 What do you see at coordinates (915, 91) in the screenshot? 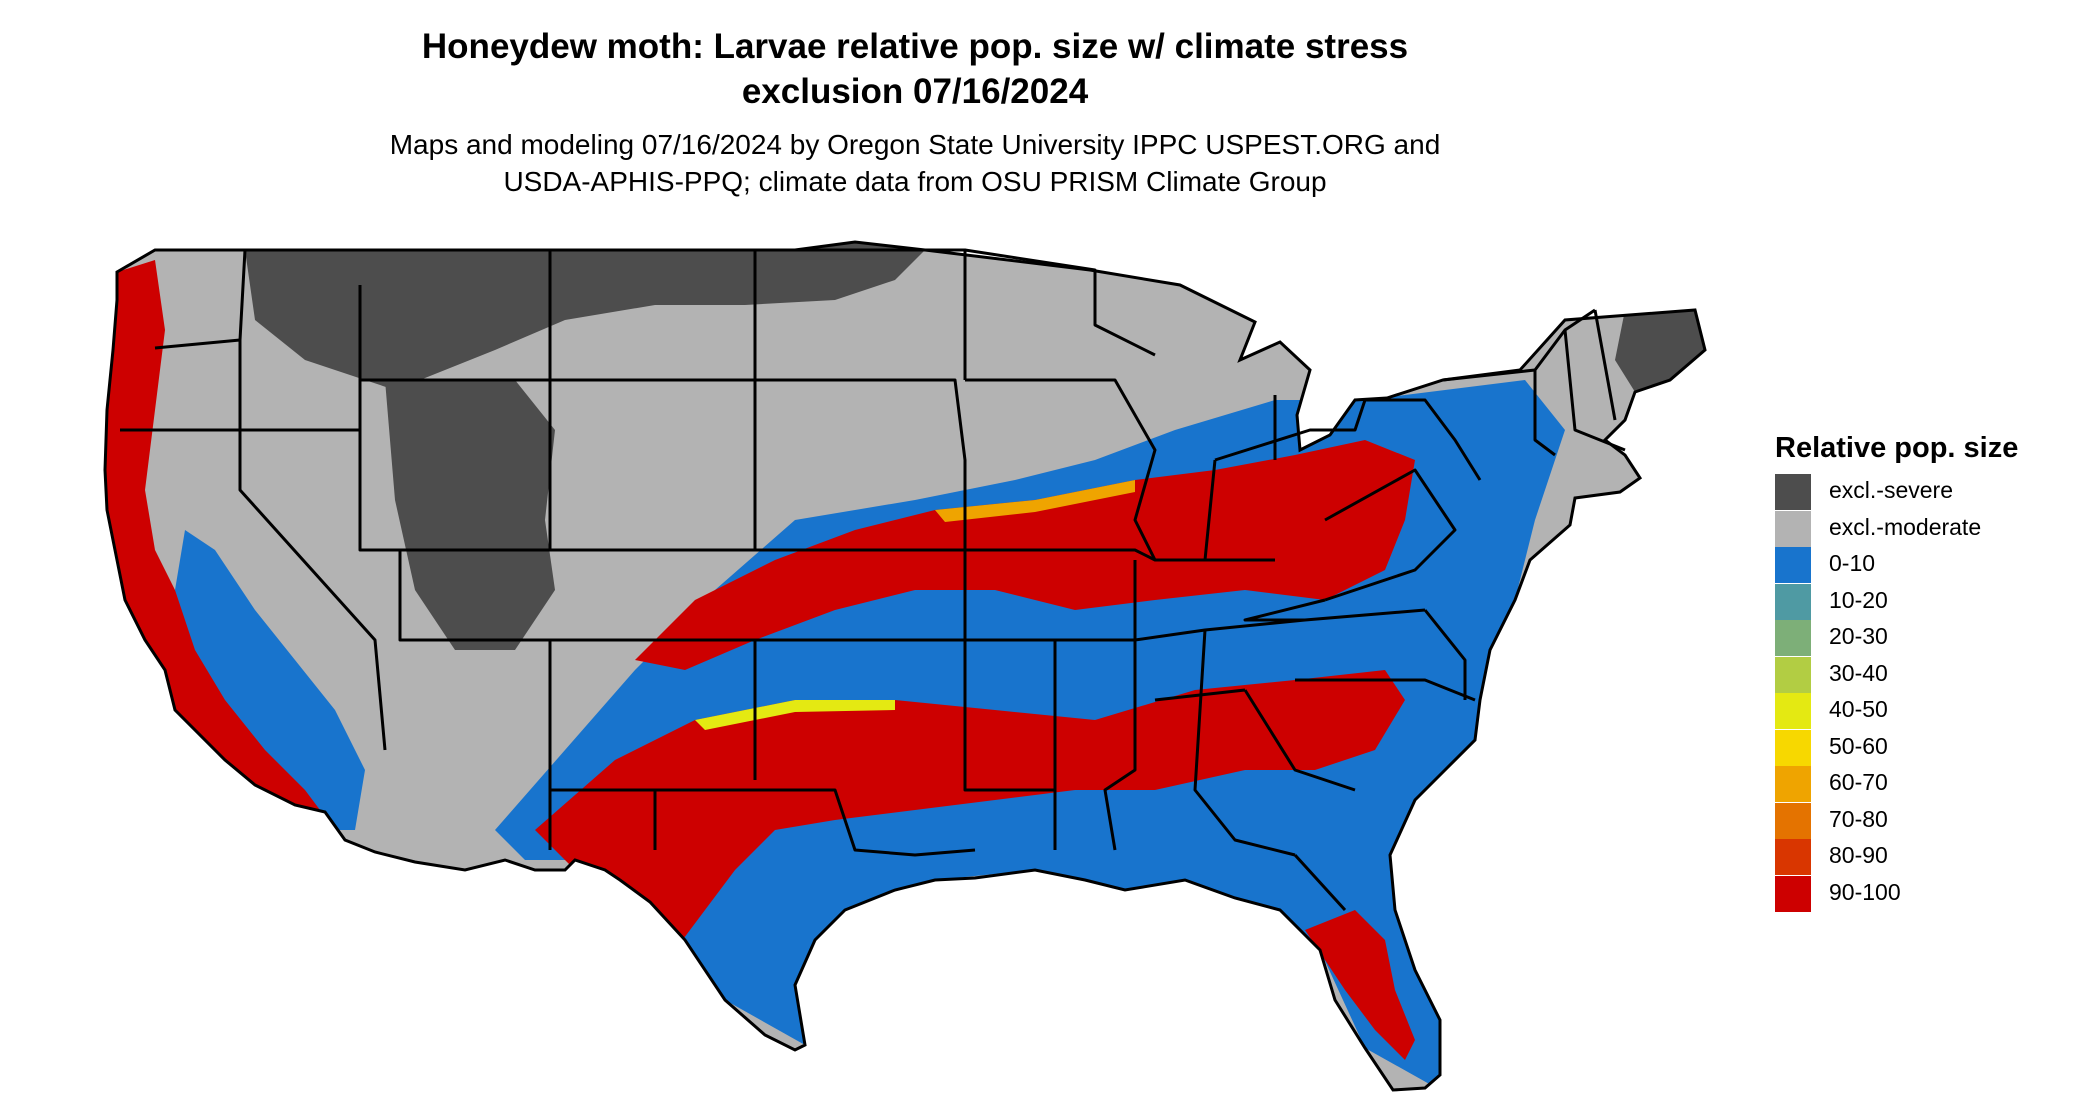
I see `map-title-line2: exclusion 07/16/2024` at bounding box center [915, 91].